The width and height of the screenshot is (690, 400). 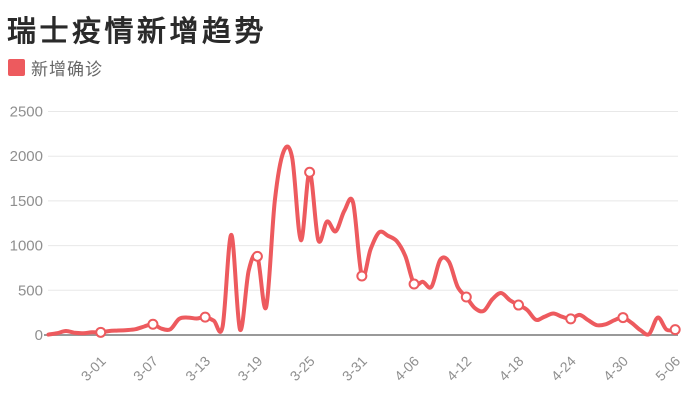 I want to click on legend-label: 新增确诊, so click(x=67, y=69).